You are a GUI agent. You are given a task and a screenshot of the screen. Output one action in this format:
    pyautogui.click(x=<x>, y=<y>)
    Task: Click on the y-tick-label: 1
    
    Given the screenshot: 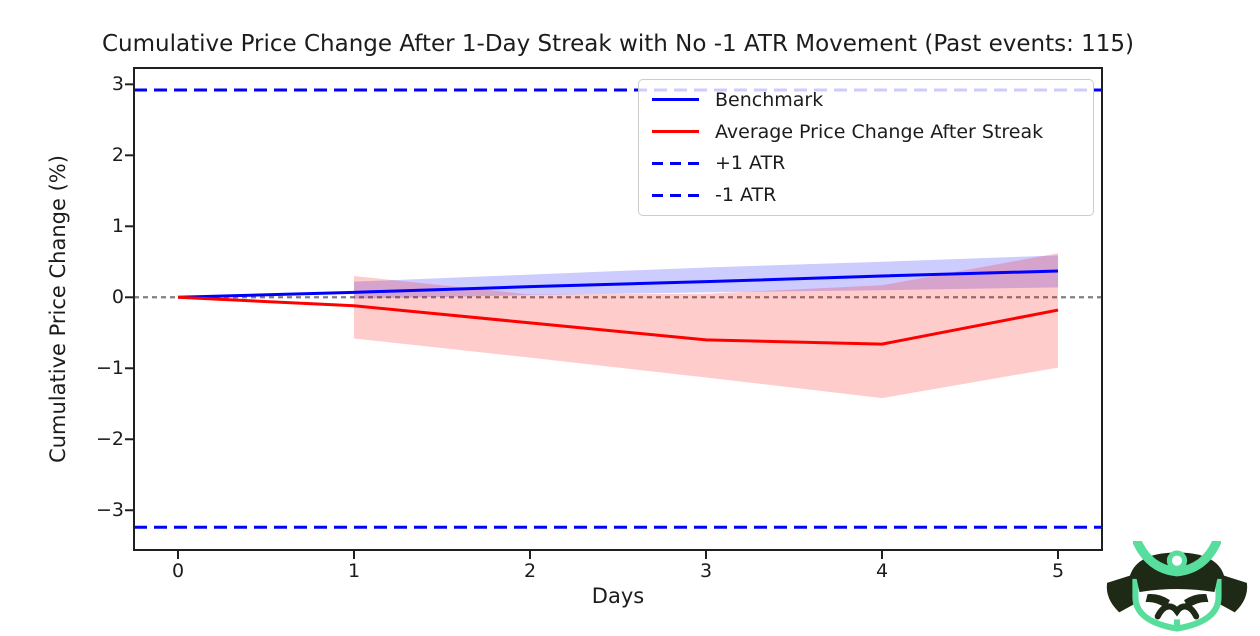 What is the action you would take?
    pyautogui.click(x=117, y=226)
    